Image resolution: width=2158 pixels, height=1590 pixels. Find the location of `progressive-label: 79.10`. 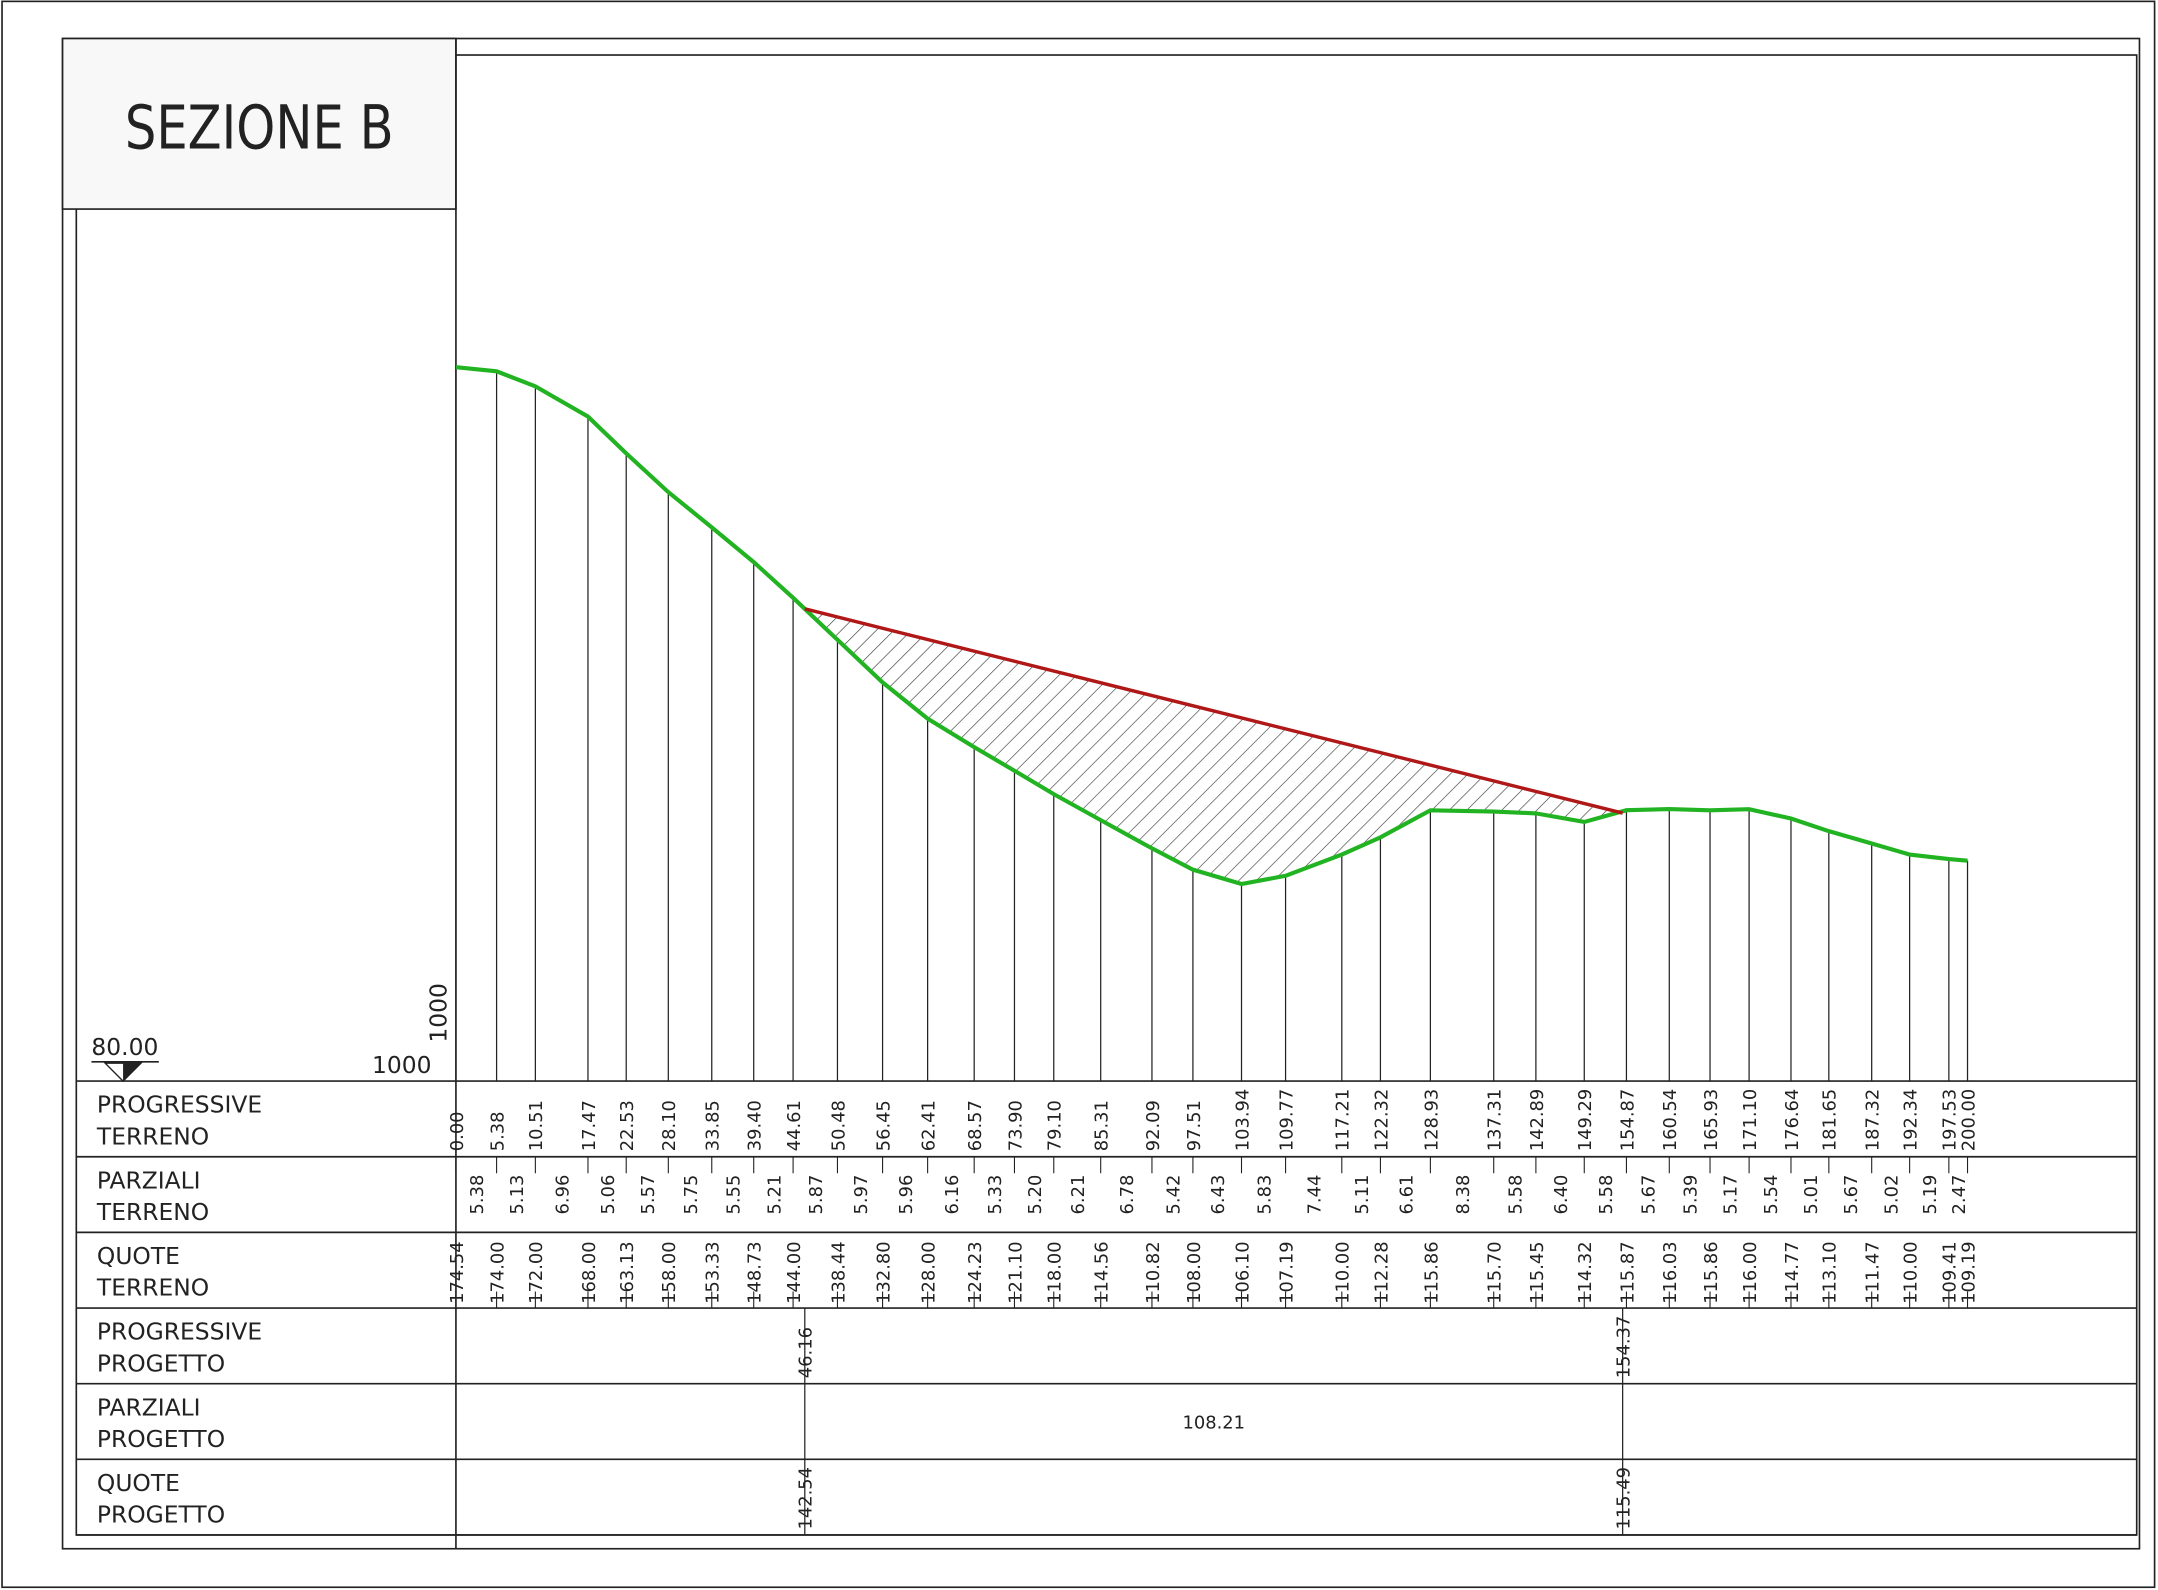

progressive-label: 79.10 is located at coordinates (1055, 1125).